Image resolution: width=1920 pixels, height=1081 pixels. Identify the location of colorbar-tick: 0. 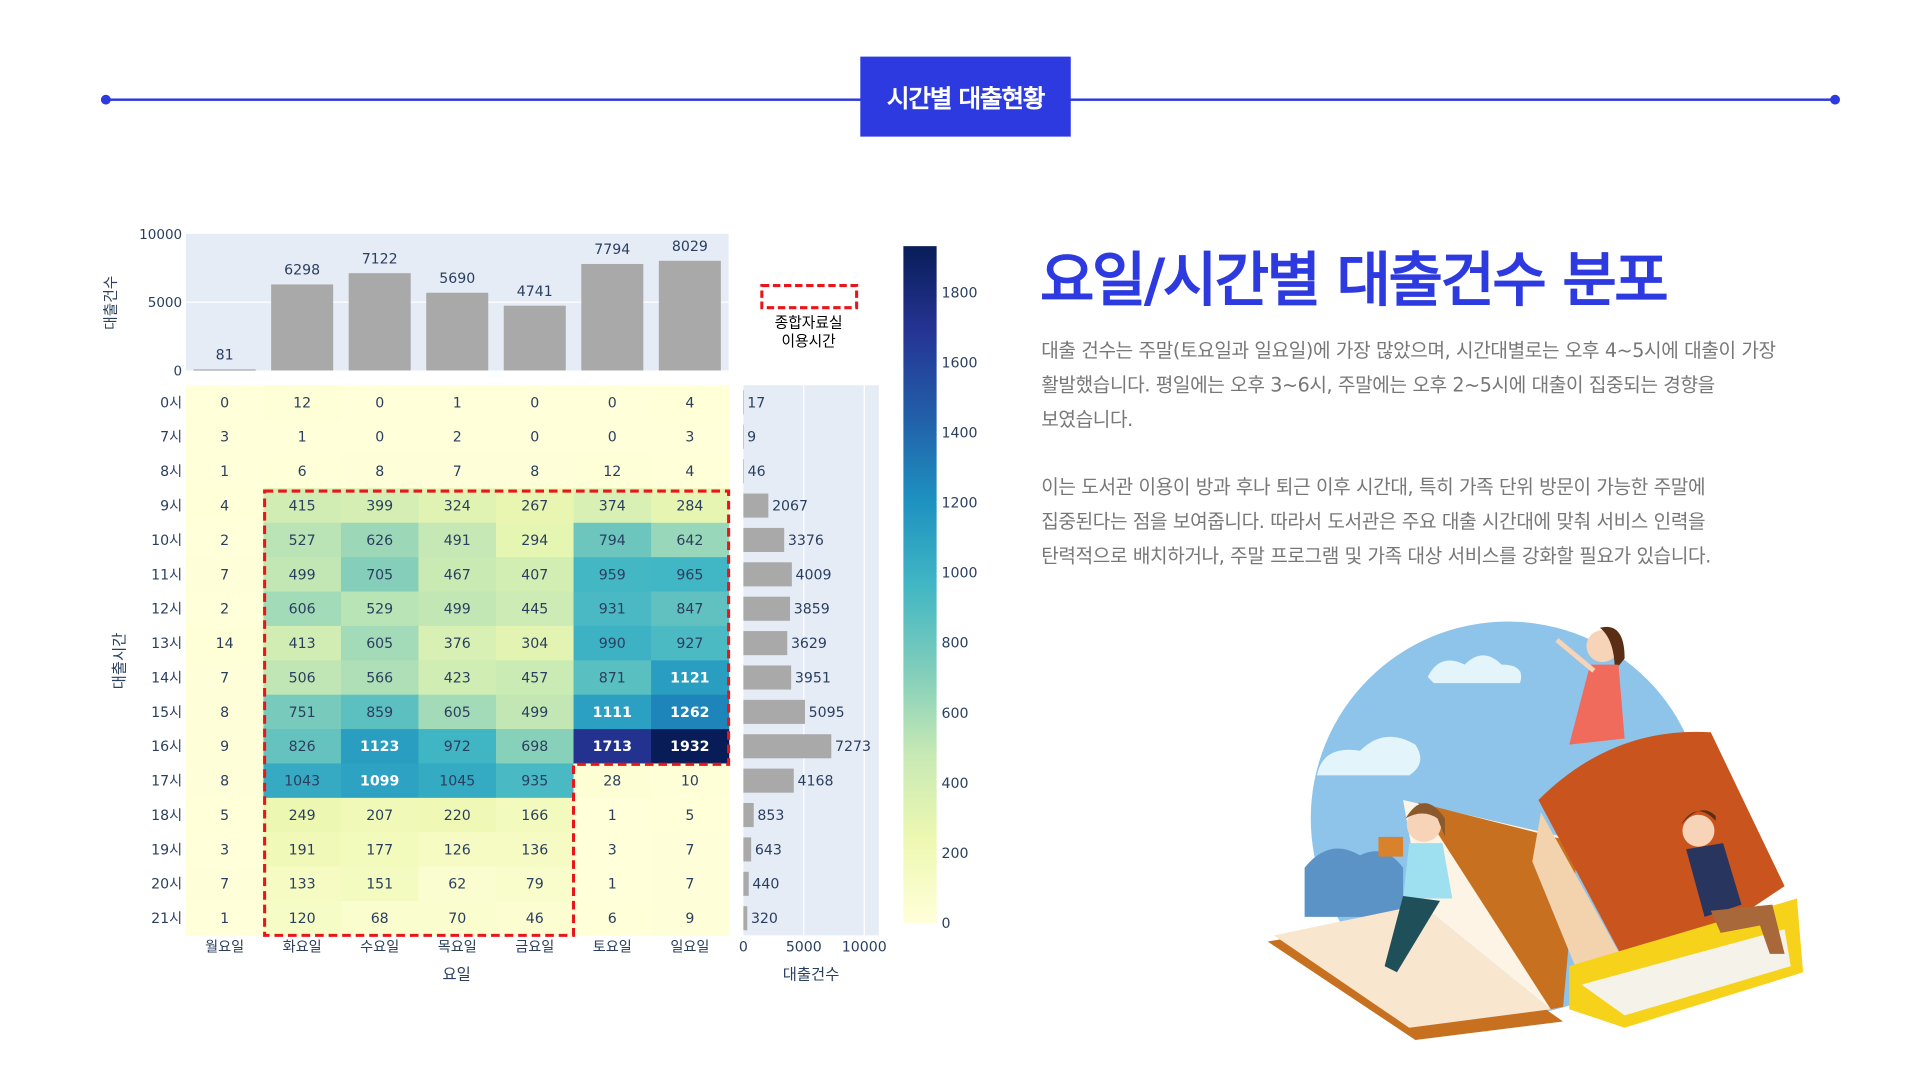
(946, 924).